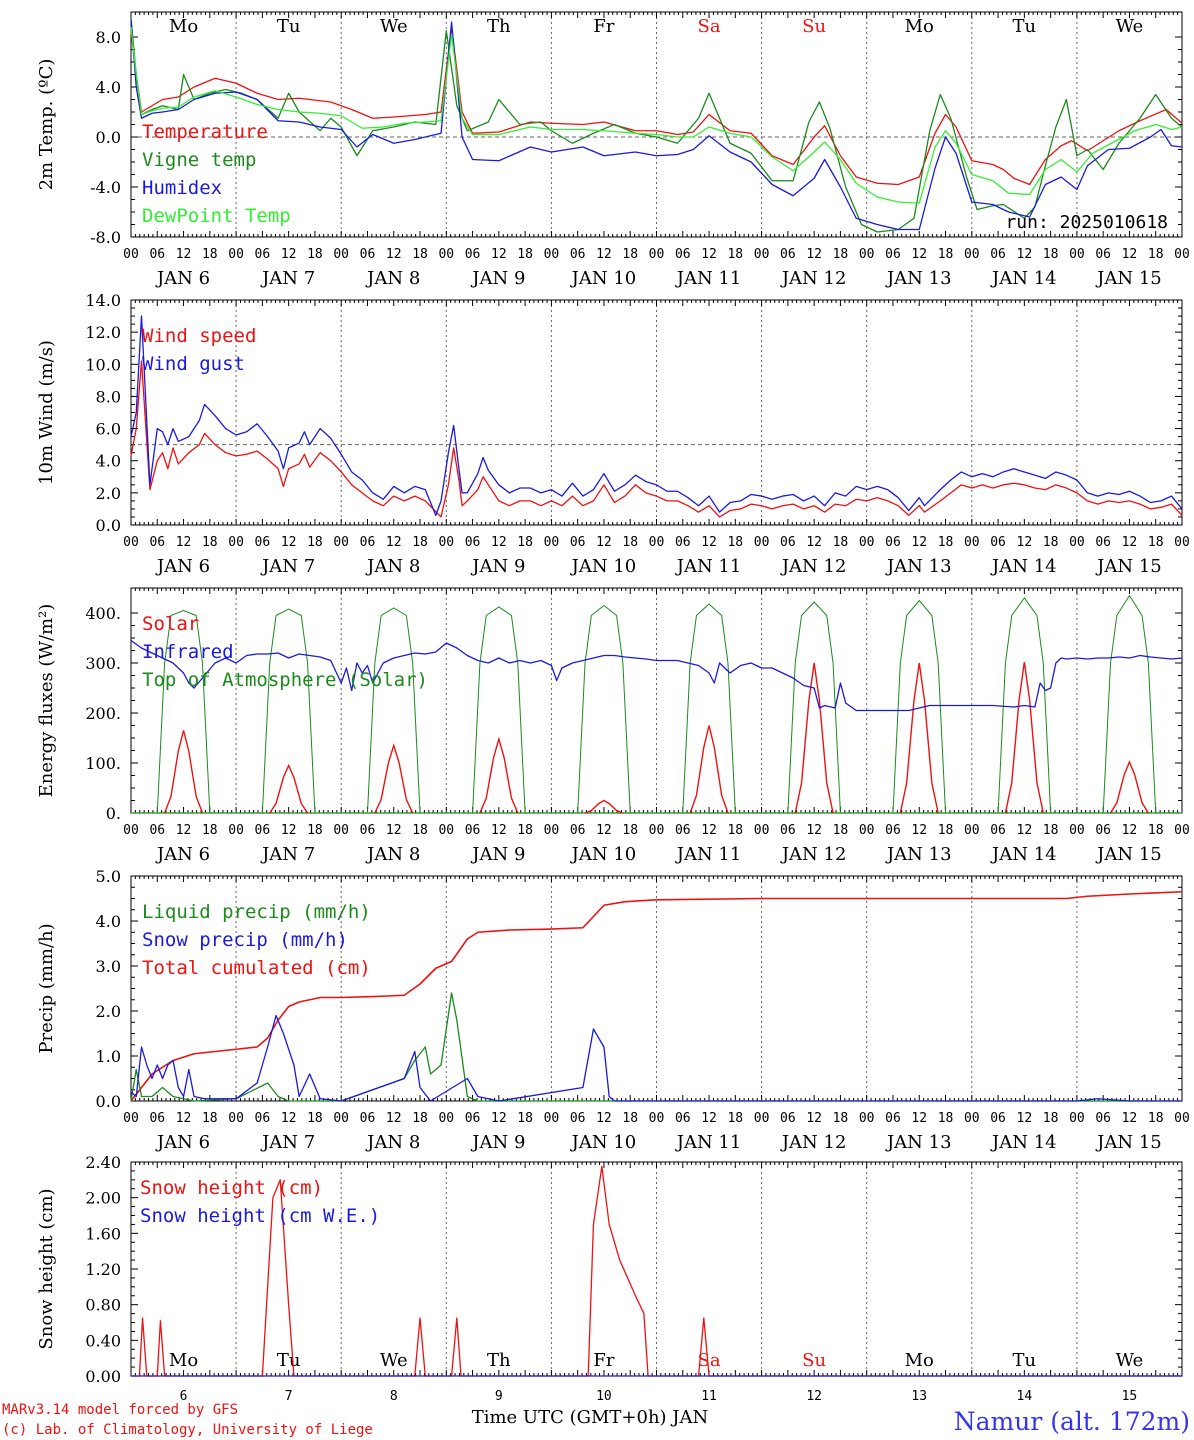 The height and width of the screenshot is (1440, 1194). What do you see at coordinates (1086, 222) in the screenshot?
I see `run-label: run: 2025010618` at bounding box center [1086, 222].